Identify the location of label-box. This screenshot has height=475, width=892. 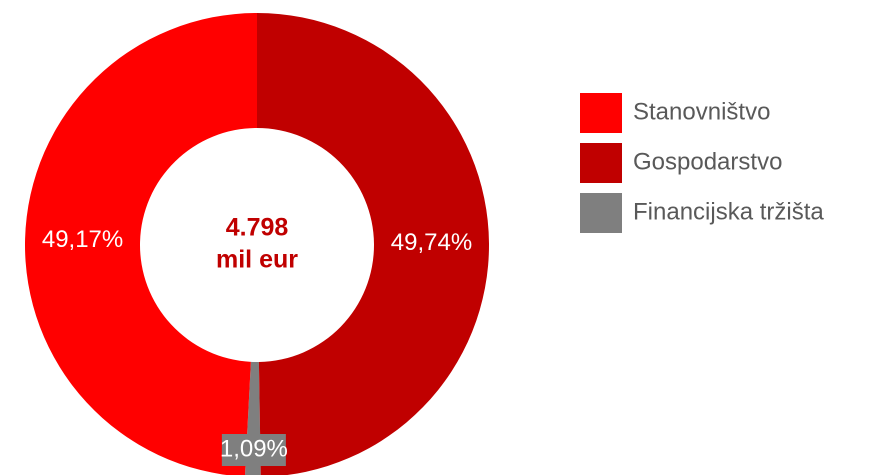
(253, 450).